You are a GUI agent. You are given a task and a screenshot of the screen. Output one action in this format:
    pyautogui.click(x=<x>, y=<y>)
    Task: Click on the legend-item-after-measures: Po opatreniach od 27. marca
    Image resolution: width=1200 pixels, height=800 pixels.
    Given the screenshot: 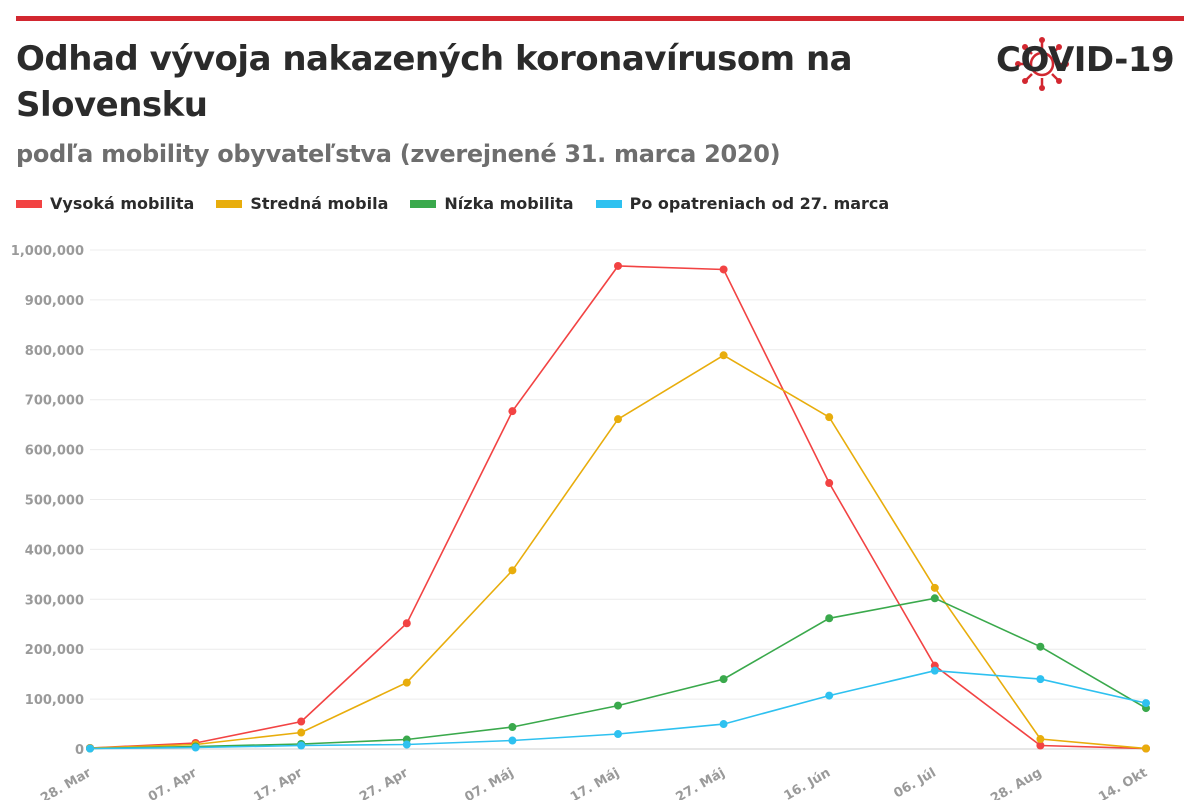 What is the action you would take?
    pyautogui.click(x=742, y=203)
    